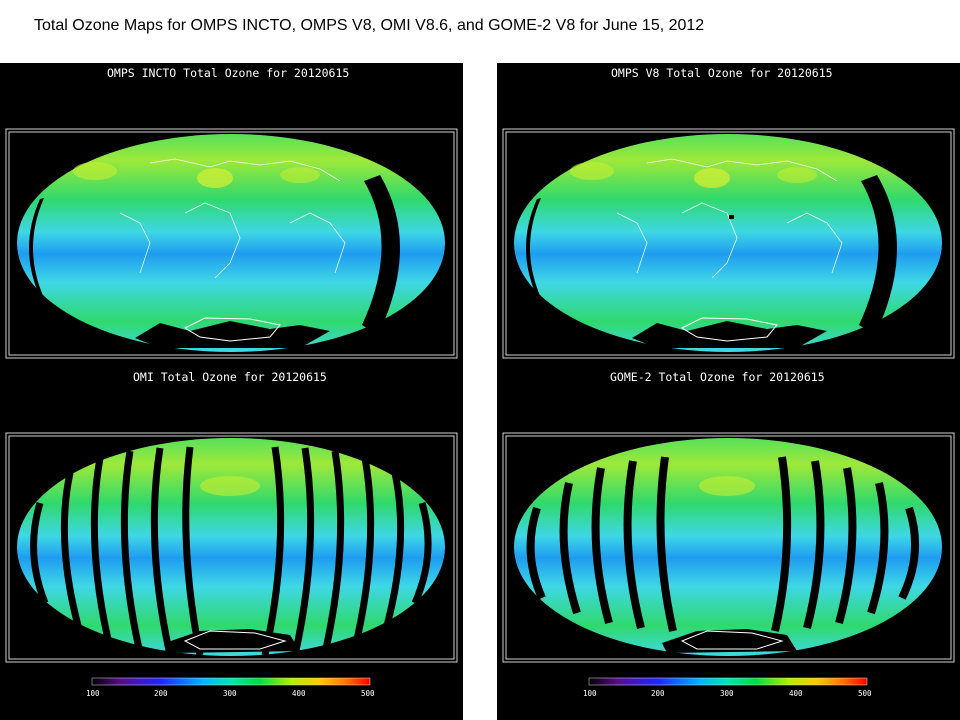 The image size is (960, 720). I want to click on inter-orbit-gaps, so click(723, 544).